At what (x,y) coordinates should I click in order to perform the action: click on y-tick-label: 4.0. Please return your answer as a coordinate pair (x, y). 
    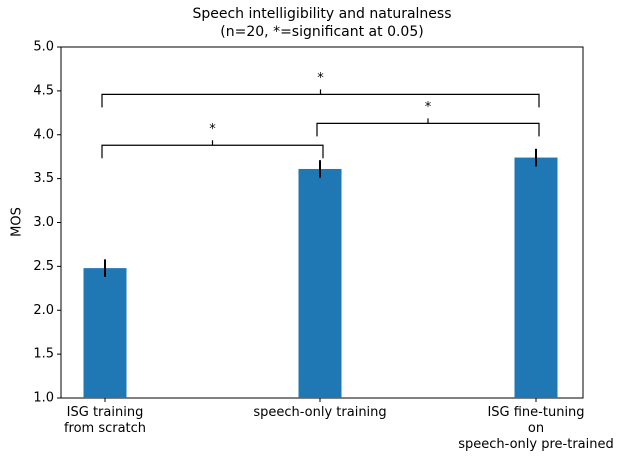
    Looking at the image, I should click on (43, 134).